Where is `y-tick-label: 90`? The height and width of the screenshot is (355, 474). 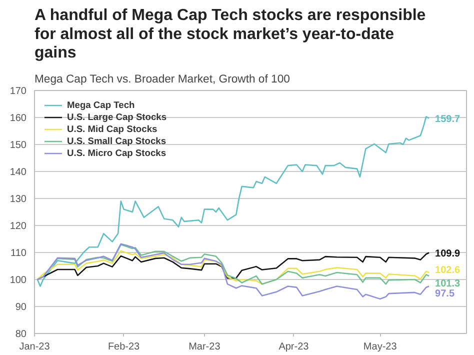
y-tick-label: 90 is located at coordinates (21, 307).